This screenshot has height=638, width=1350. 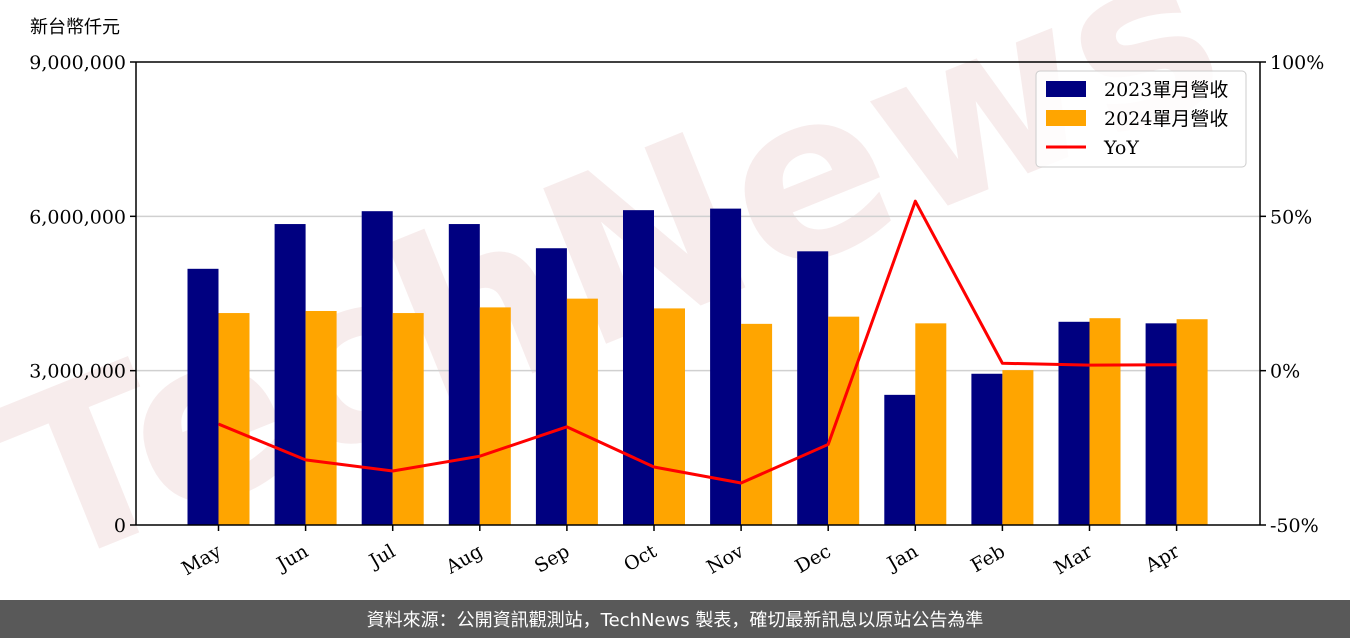 What do you see at coordinates (120, 526) in the screenshot?
I see `y-tick-label-left: 0` at bounding box center [120, 526].